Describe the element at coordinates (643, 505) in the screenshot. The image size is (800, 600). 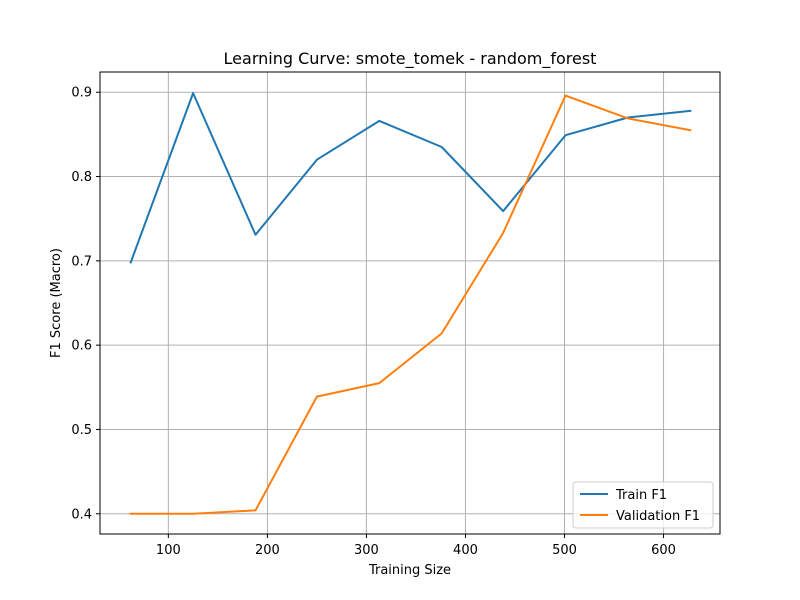
I see `legend: Train F1 Validation F1` at that location.